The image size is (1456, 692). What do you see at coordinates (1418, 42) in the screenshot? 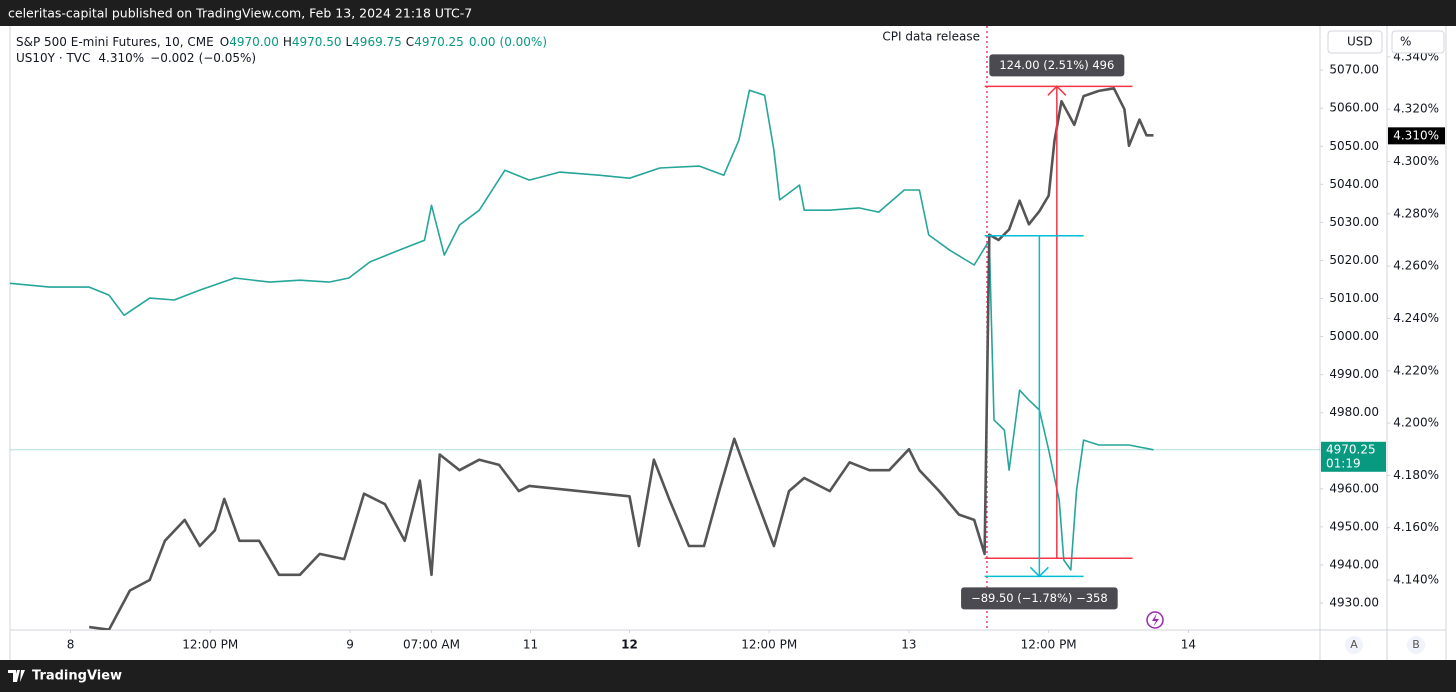
I see `unit-button` at bounding box center [1418, 42].